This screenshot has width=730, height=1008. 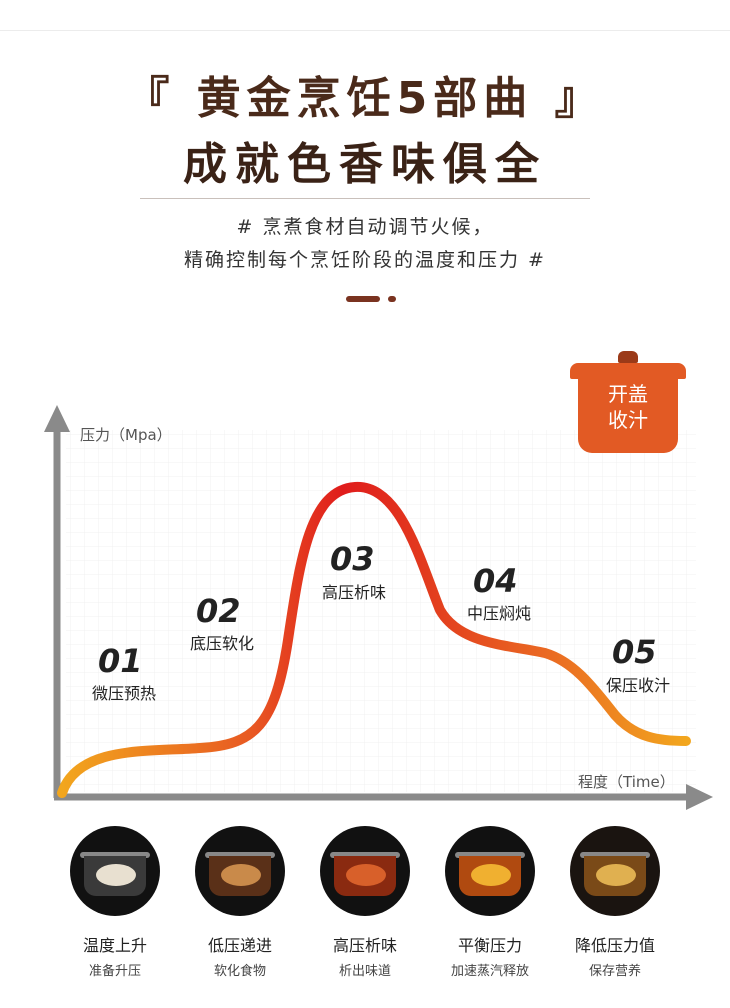 What do you see at coordinates (365, 30) in the screenshot?
I see `top-divider` at bounding box center [365, 30].